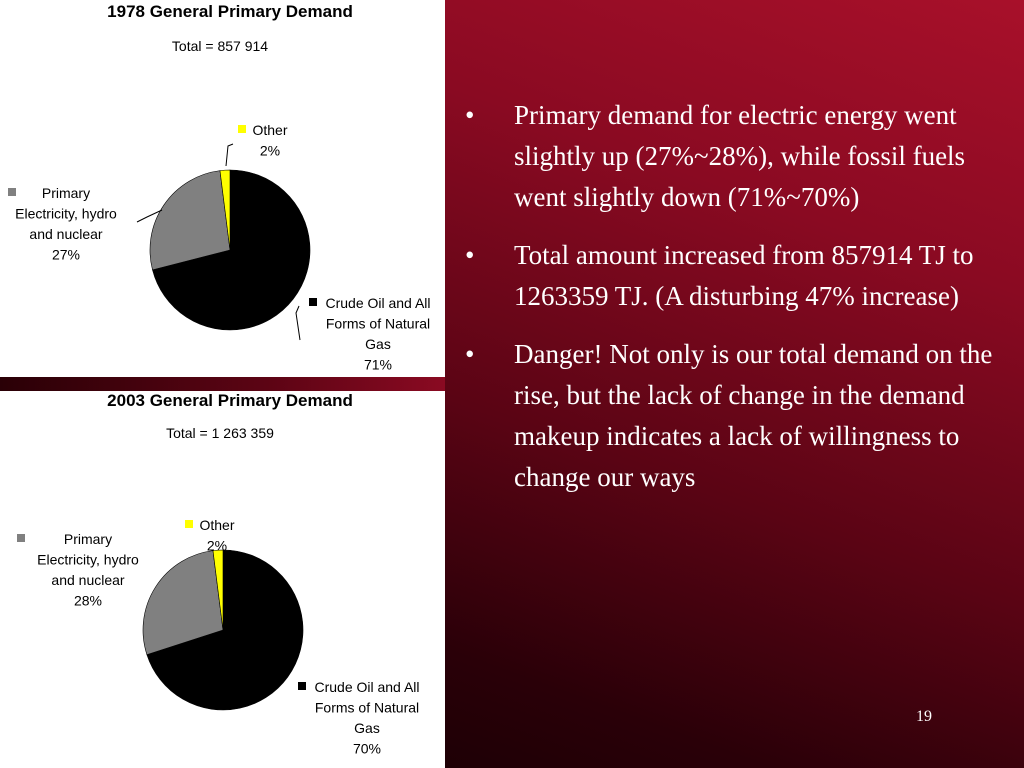 This screenshot has width=1024, height=768. What do you see at coordinates (66, 255) in the screenshot?
I see `data-label-percent: 27%` at bounding box center [66, 255].